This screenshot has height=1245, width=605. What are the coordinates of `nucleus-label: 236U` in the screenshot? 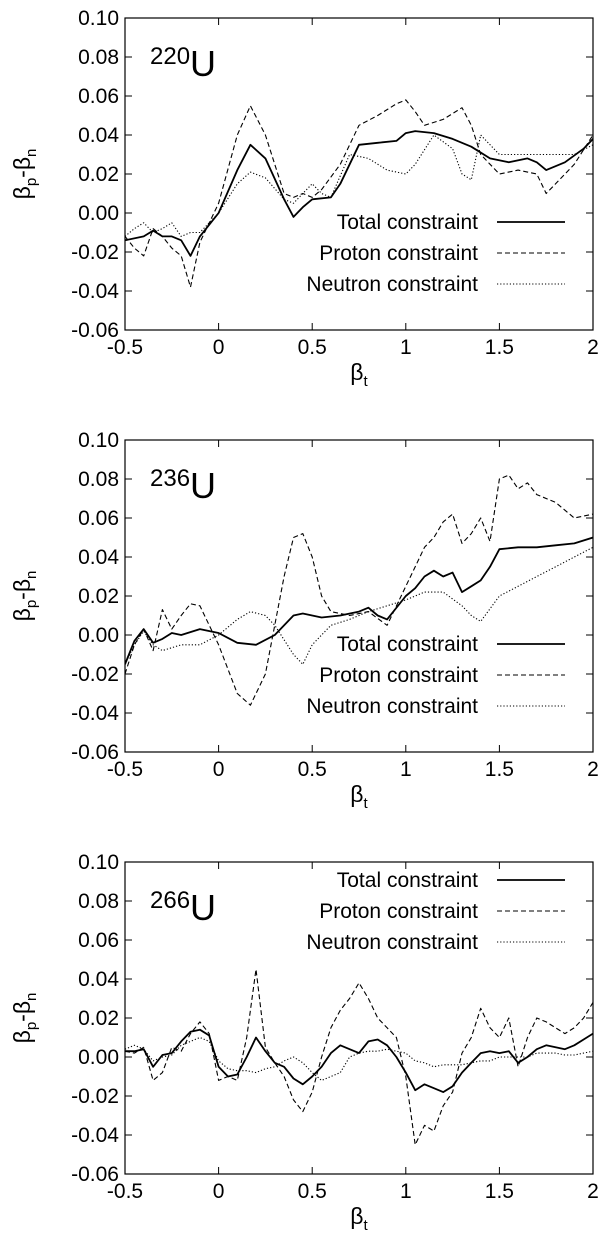 It's located at (183, 485).